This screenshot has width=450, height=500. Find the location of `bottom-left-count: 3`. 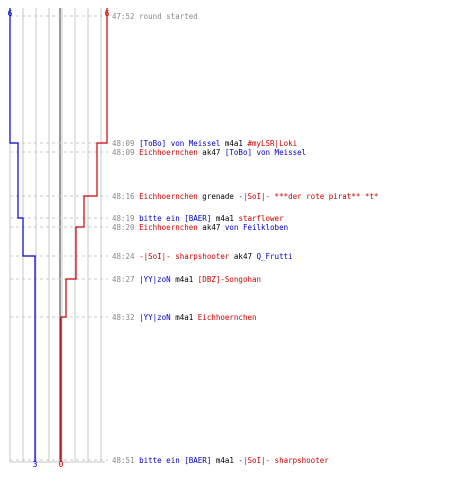

bottom-left-count: 3 is located at coordinates (35, 464).